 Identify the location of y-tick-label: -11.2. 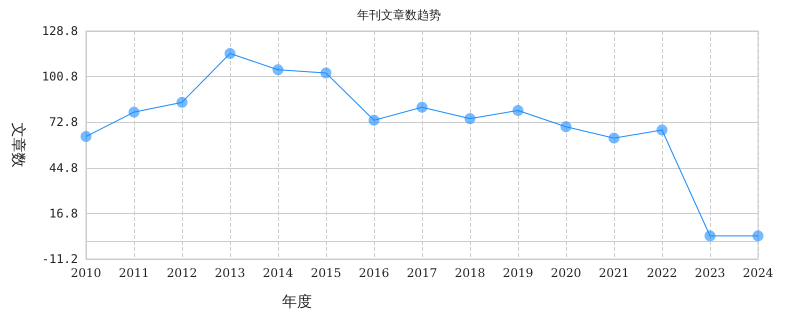
(60, 259).